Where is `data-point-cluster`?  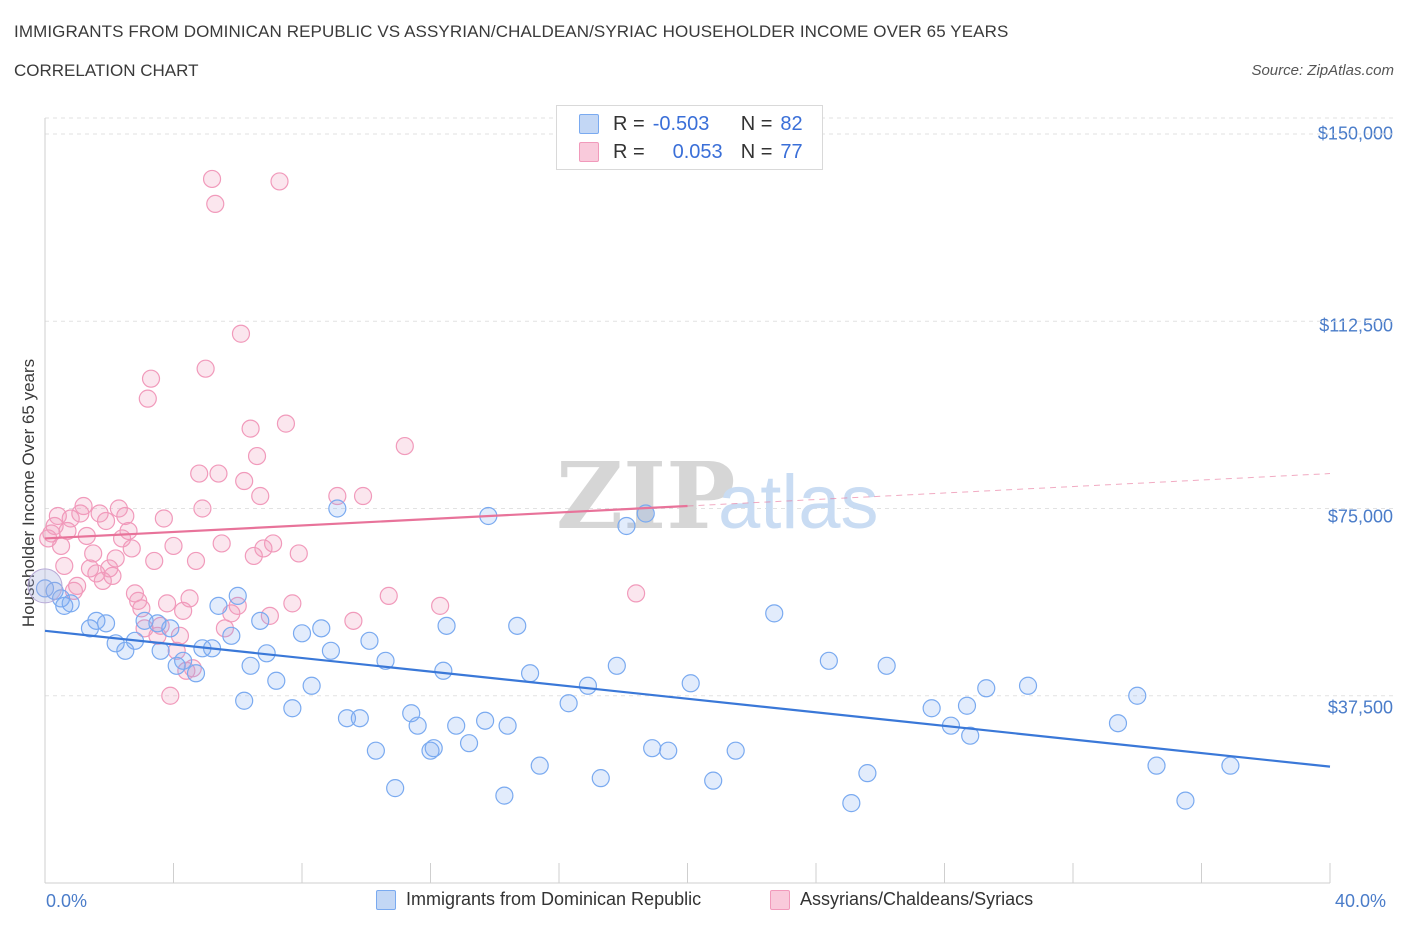 data-point-cluster is located at coordinates (45, 586).